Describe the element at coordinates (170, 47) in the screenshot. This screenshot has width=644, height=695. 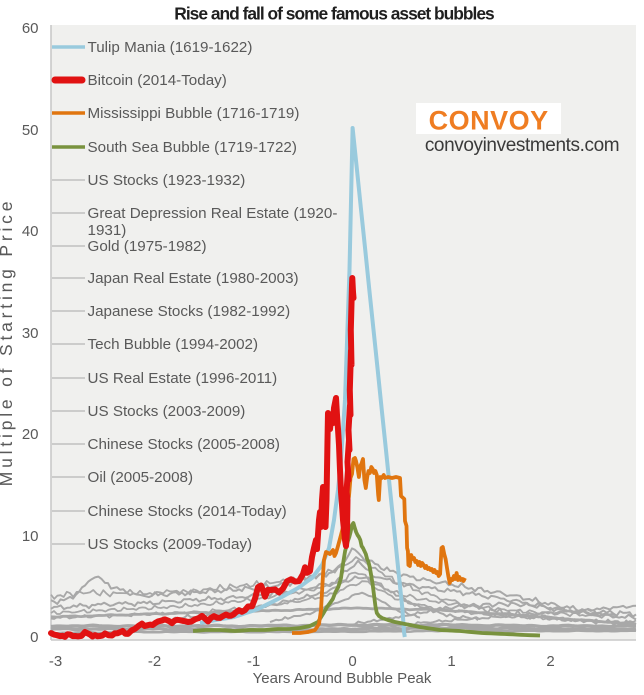
I see `svg-text: Tulip Mania (1619-1622)` at that location.